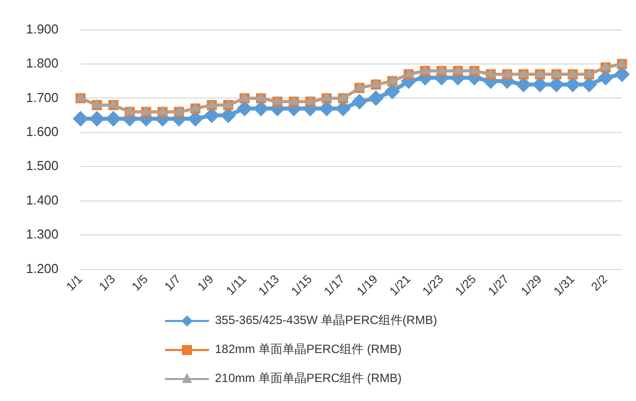 The height and width of the screenshot is (401, 636). What do you see at coordinates (42, 97) in the screenshot?
I see `y-tick-label: 1.700` at bounding box center [42, 97].